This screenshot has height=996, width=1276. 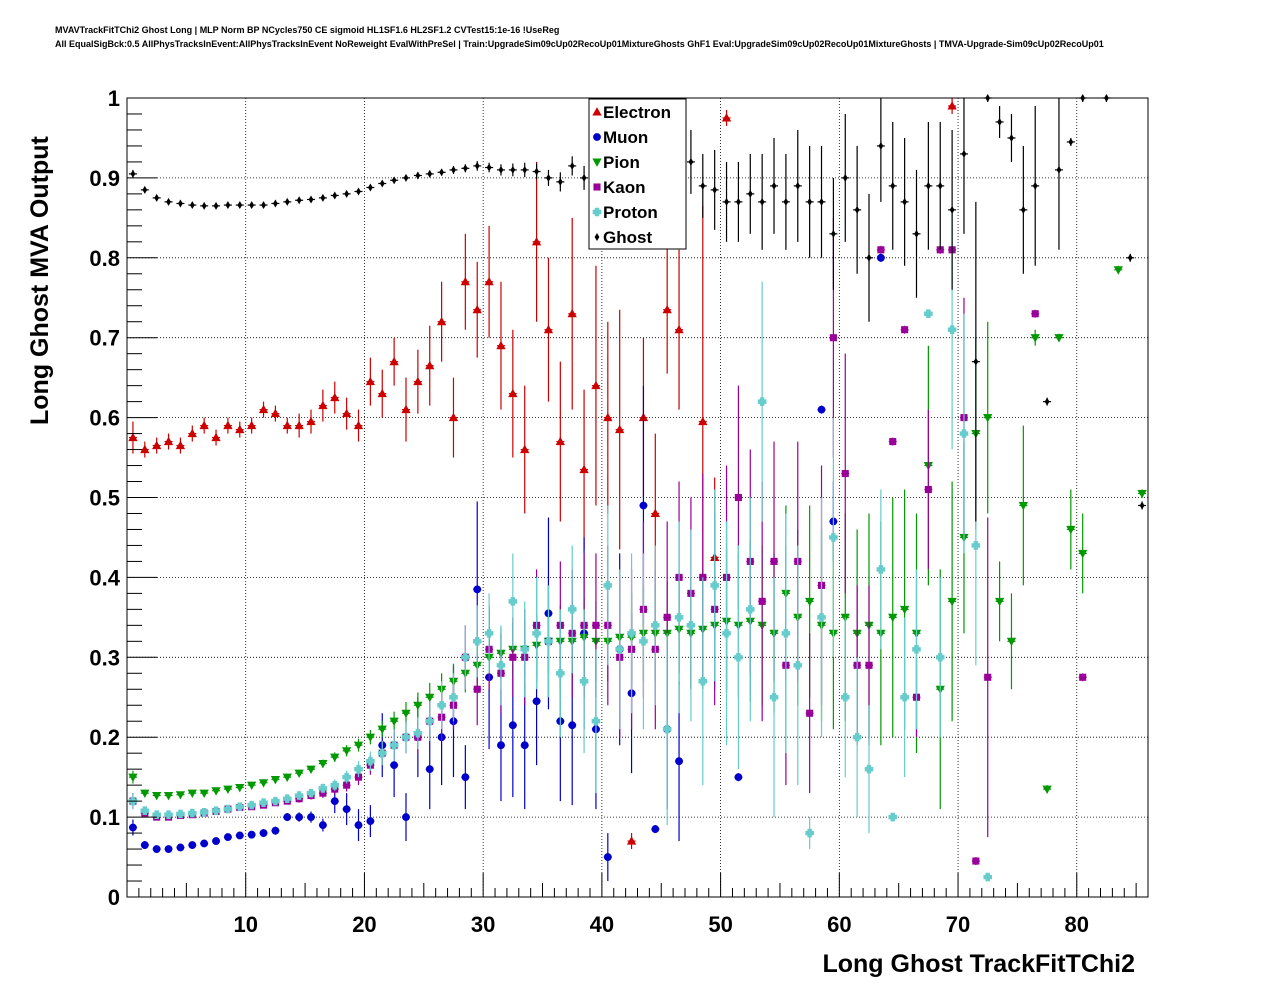 I want to click on legend-label: Muon, so click(x=625, y=137).